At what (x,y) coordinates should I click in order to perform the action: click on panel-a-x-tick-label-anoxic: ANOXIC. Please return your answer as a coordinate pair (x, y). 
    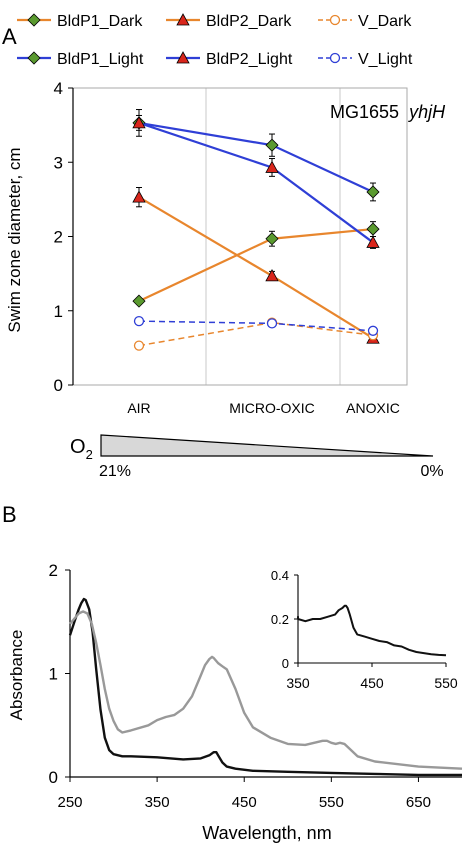
    Looking at the image, I should click on (373, 408).